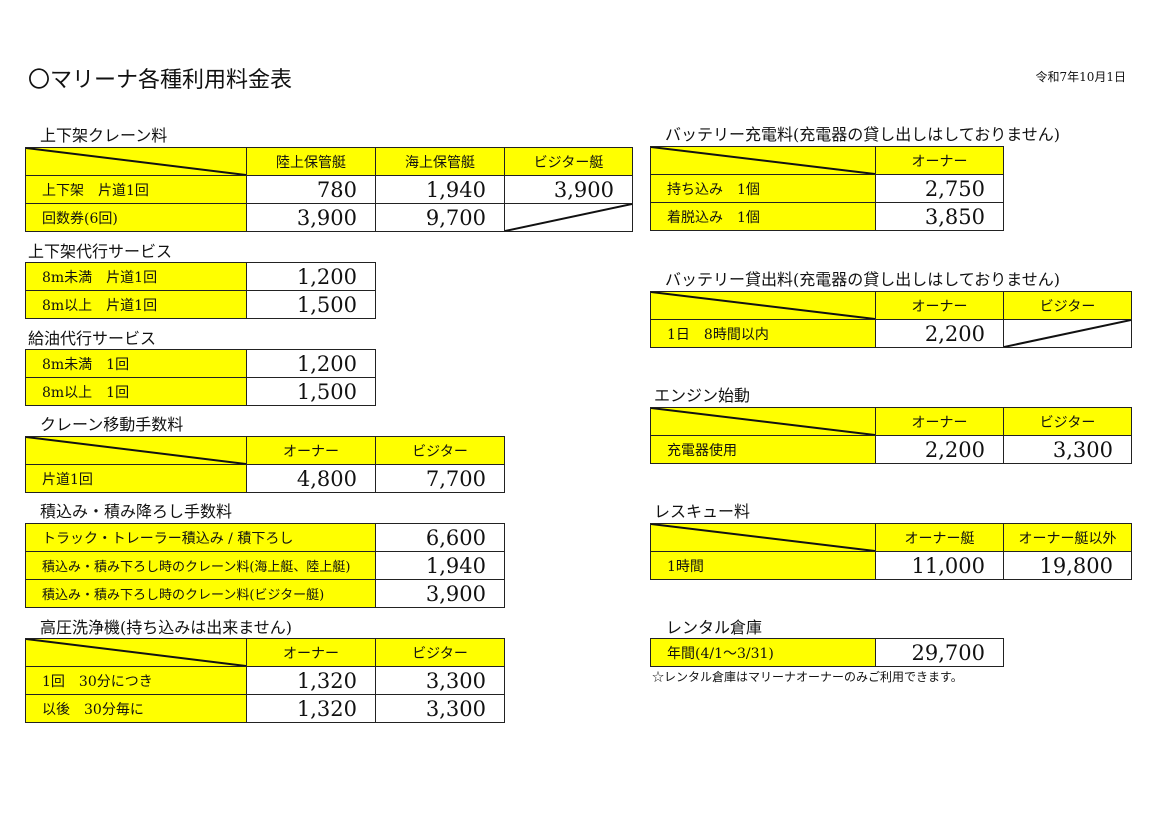  Describe the element at coordinates (200, 537) in the screenshot. I see `row-label: トラック・トレーラー積込み / 積下ろし` at that location.